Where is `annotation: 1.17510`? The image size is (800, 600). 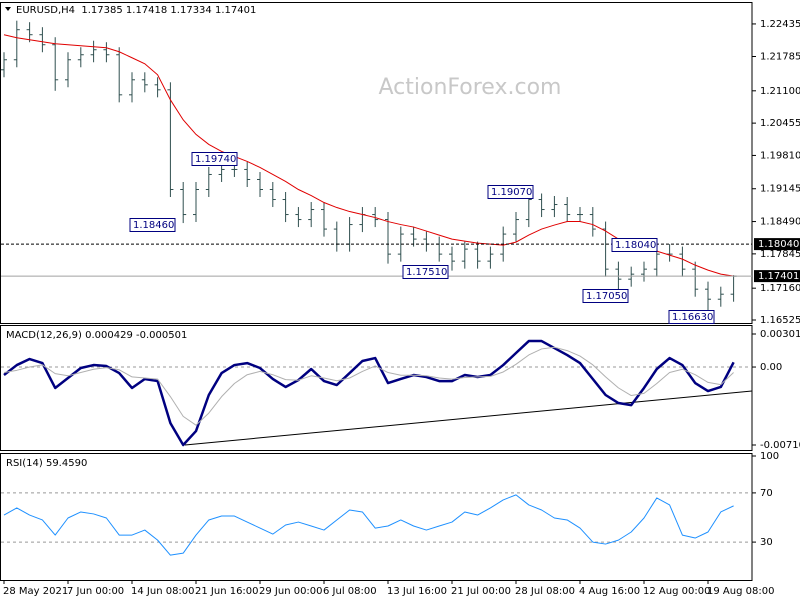 annotation: 1.17510 is located at coordinates (426, 272).